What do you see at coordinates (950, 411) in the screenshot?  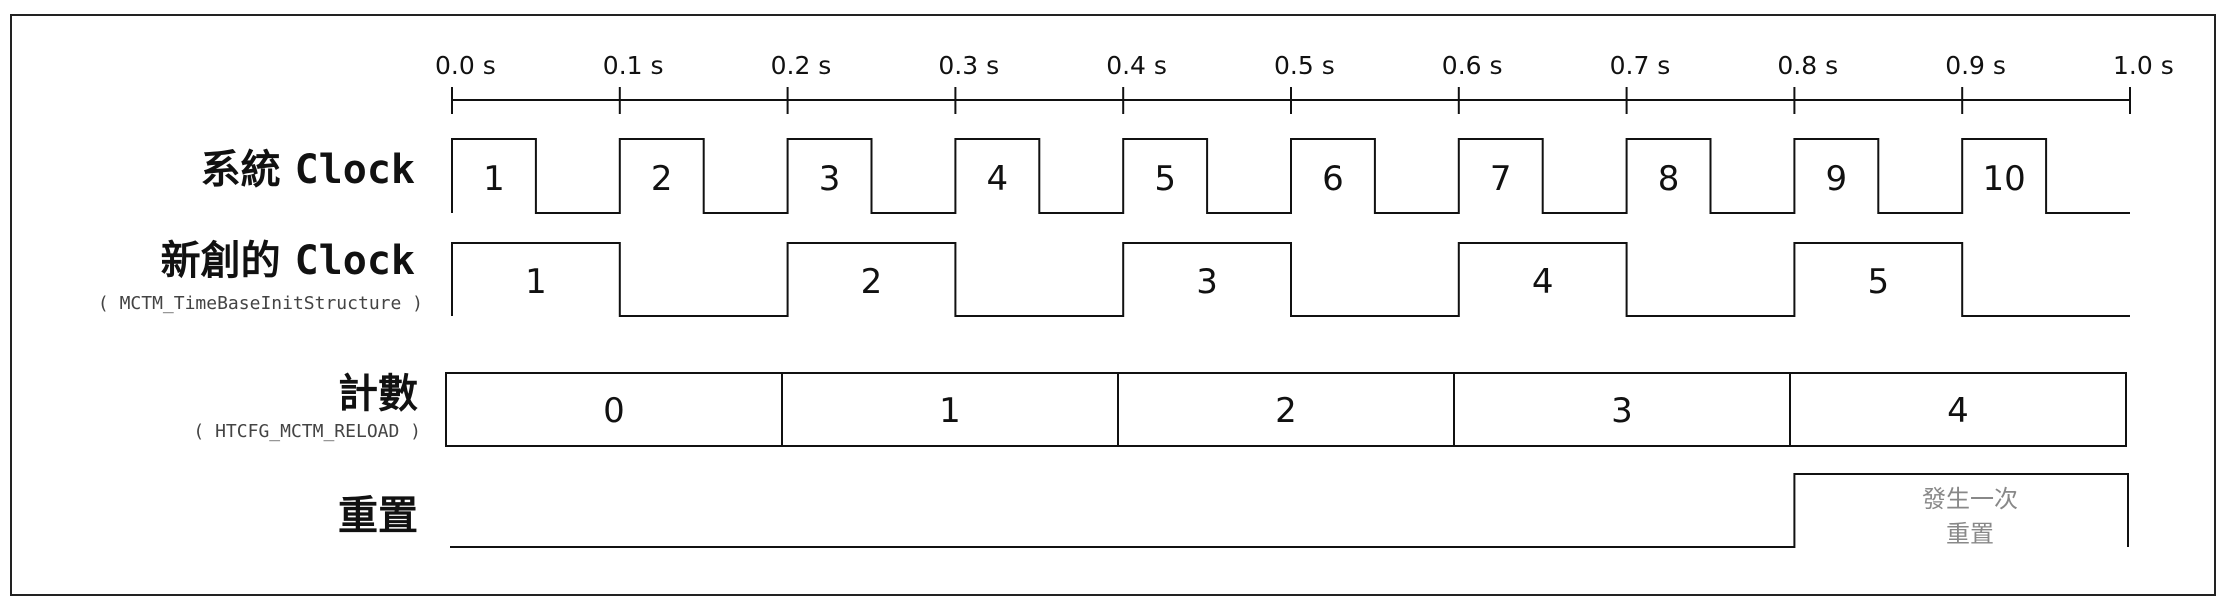 I see `counter-segment-value: 1` at bounding box center [950, 411].